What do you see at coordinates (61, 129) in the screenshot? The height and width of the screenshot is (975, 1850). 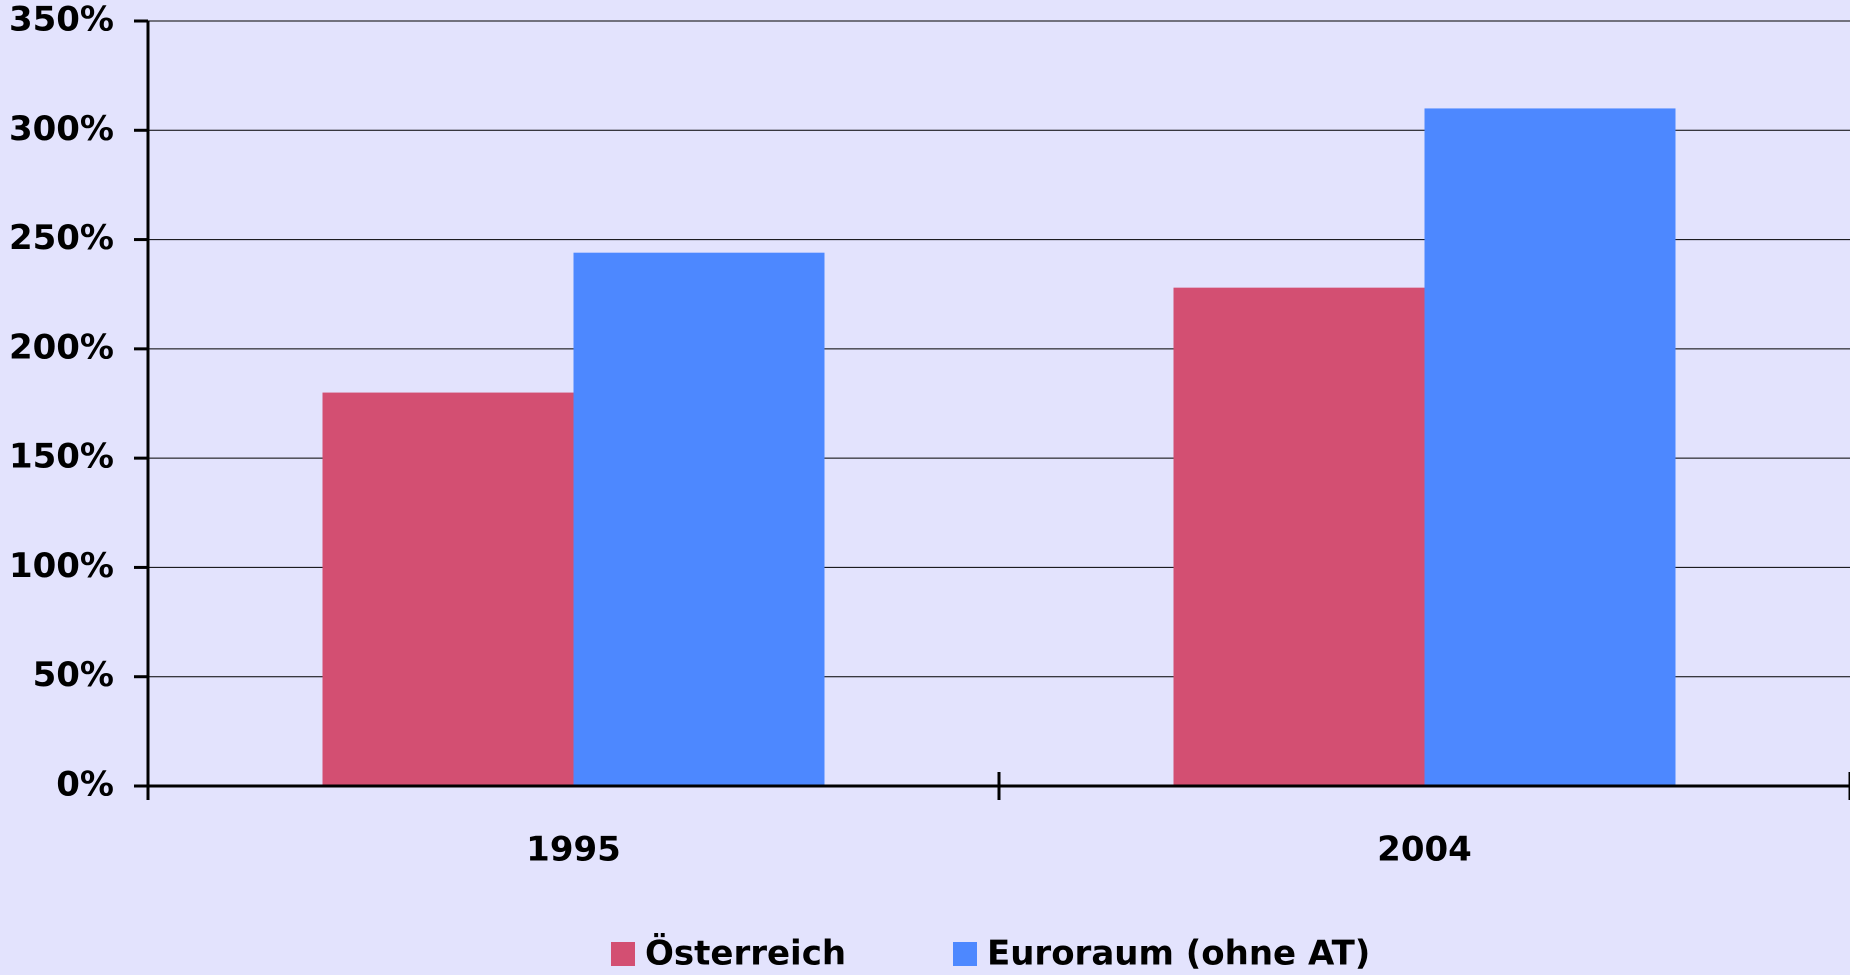 I see `y-tick-label: 300%` at bounding box center [61, 129].